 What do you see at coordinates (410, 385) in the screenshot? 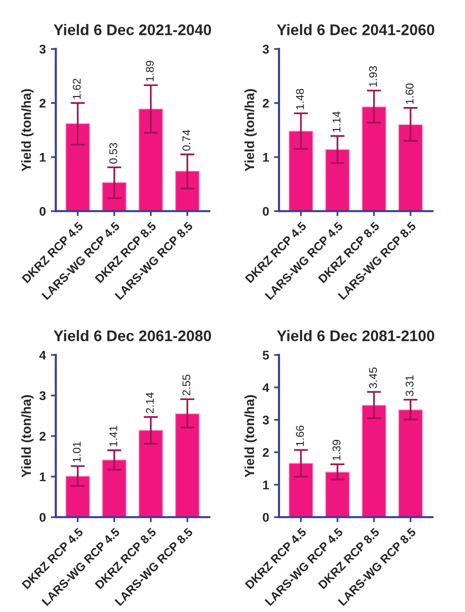
I see `data-label: 3.31` at bounding box center [410, 385].